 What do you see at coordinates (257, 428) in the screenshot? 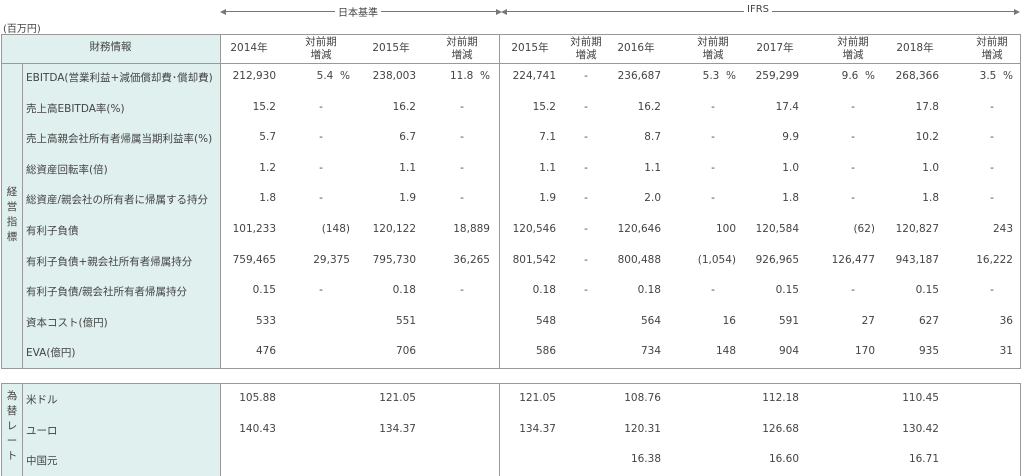
I see `table-cell: 140.43` at bounding box center [257, 428].